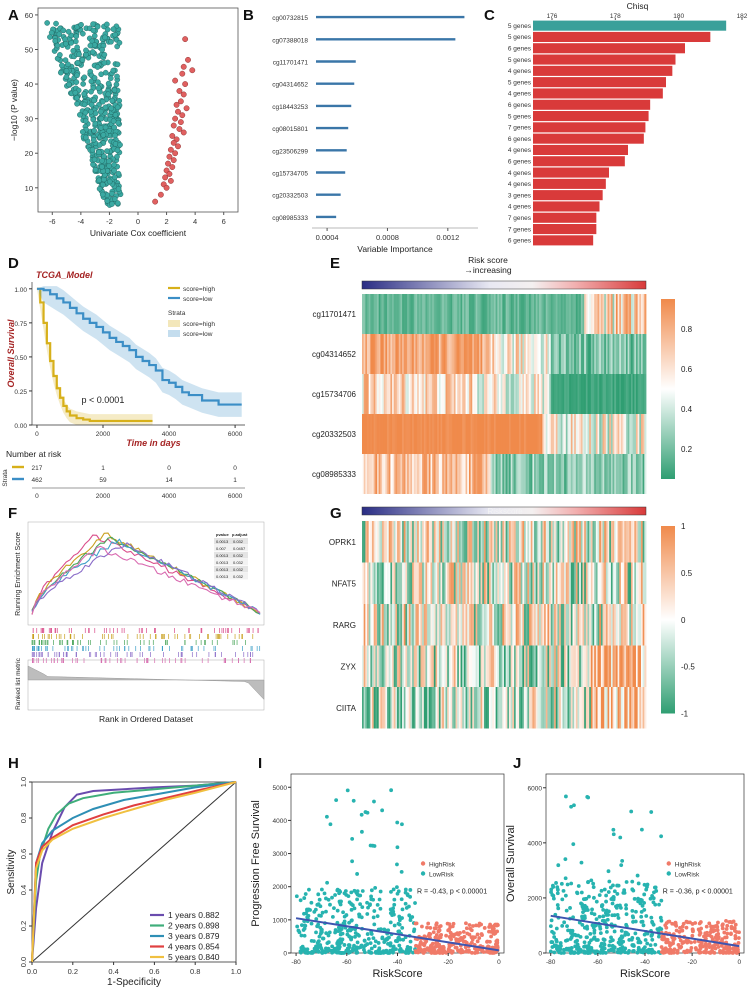 This screenshot has width=749, height=989. What do you see at coordinates (335, 314) in the screenshot?
I see `heatmap-row-label: cg11701471` at bounding box center [335, 314].